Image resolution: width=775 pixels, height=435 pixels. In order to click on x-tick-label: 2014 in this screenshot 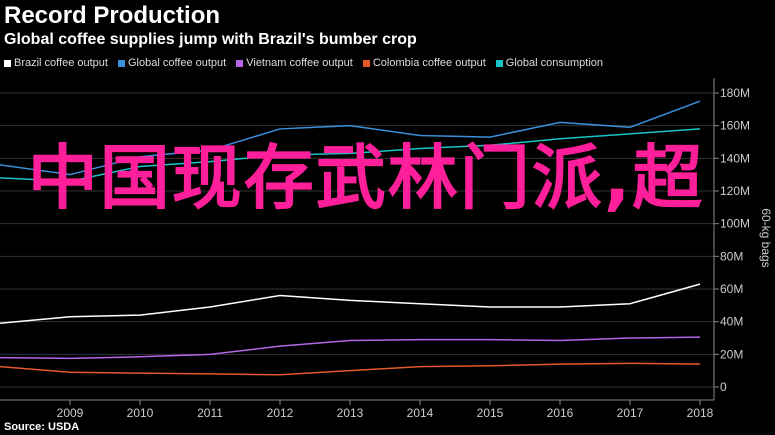, I will do `click(420, 413)`.